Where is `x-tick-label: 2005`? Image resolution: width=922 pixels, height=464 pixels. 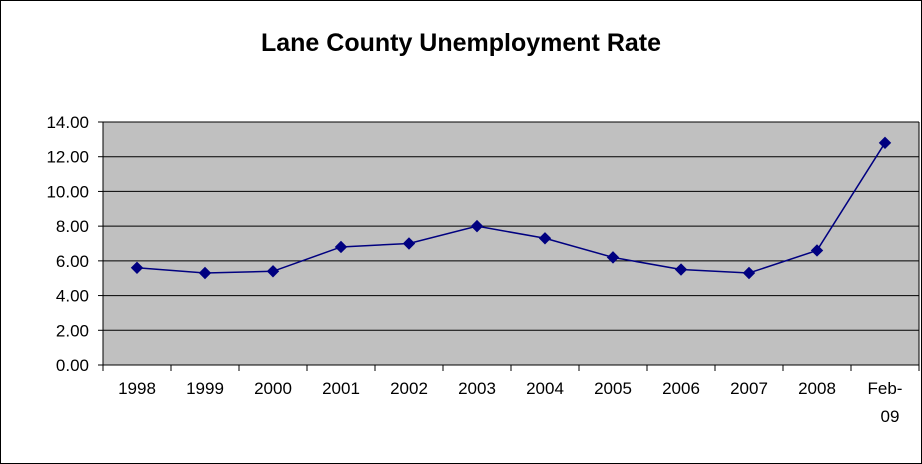
x-tick-label: 2005 is located at coordinates (613, 388).